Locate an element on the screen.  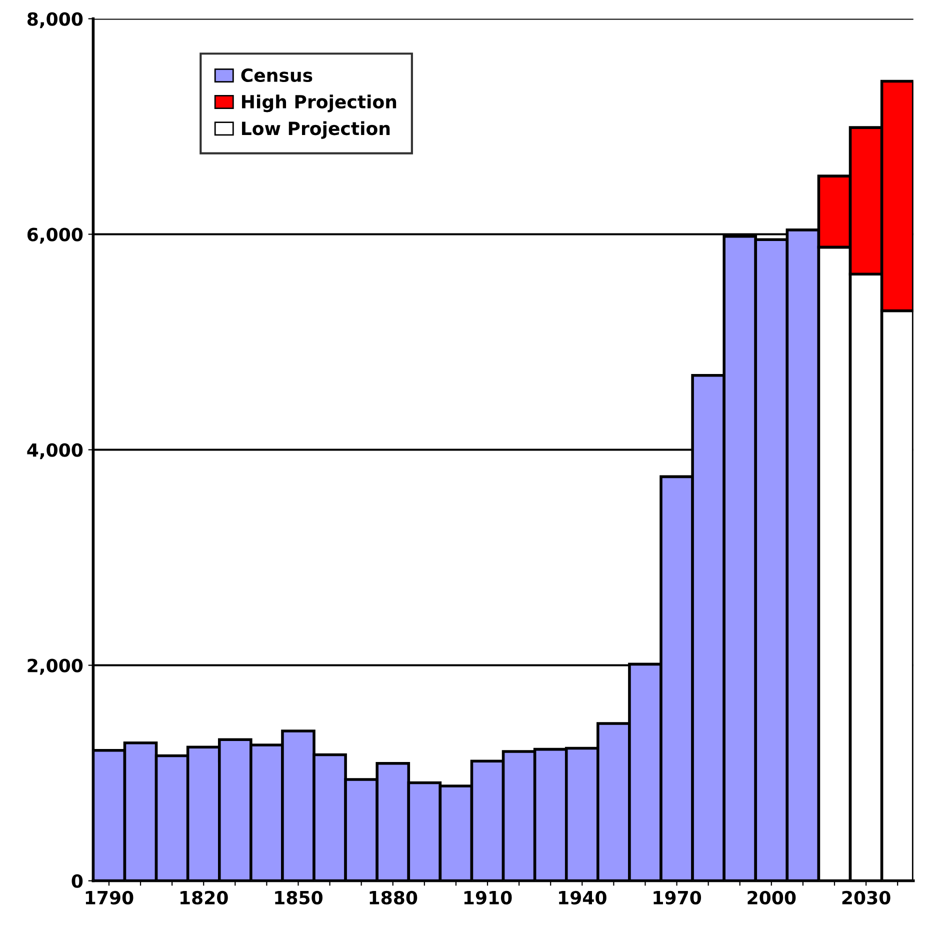
x-tick-label: 1970 is located at coordinates (678, 897).